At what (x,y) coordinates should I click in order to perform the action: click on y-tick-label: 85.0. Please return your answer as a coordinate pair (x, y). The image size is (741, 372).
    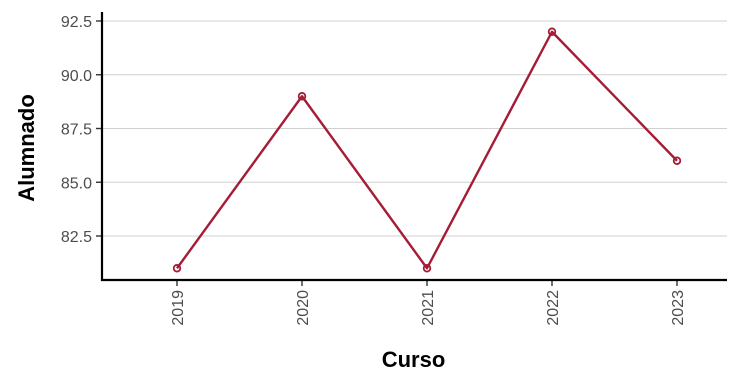
    Looking at the image, I should click on (76, 183).